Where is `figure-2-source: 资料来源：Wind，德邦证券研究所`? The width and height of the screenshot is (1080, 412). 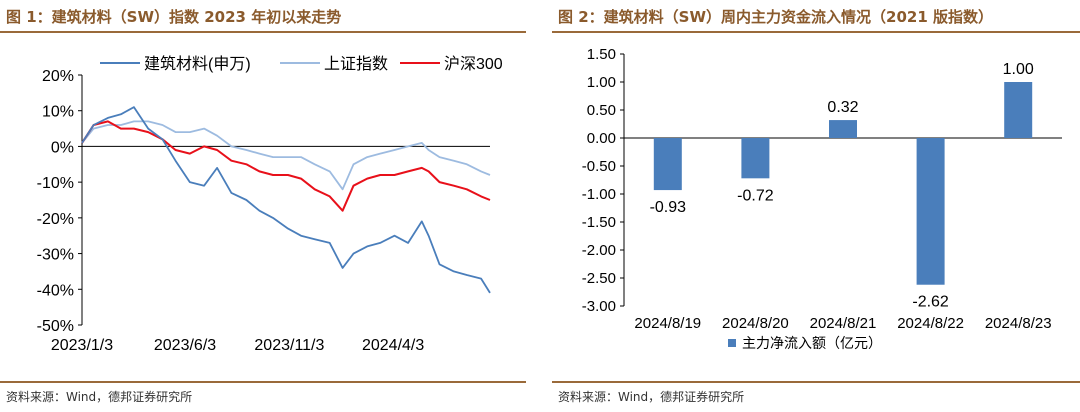 figure-2-source: 资料来源：Wind，德邦证券研究所 is located at coordinates (651, 397).